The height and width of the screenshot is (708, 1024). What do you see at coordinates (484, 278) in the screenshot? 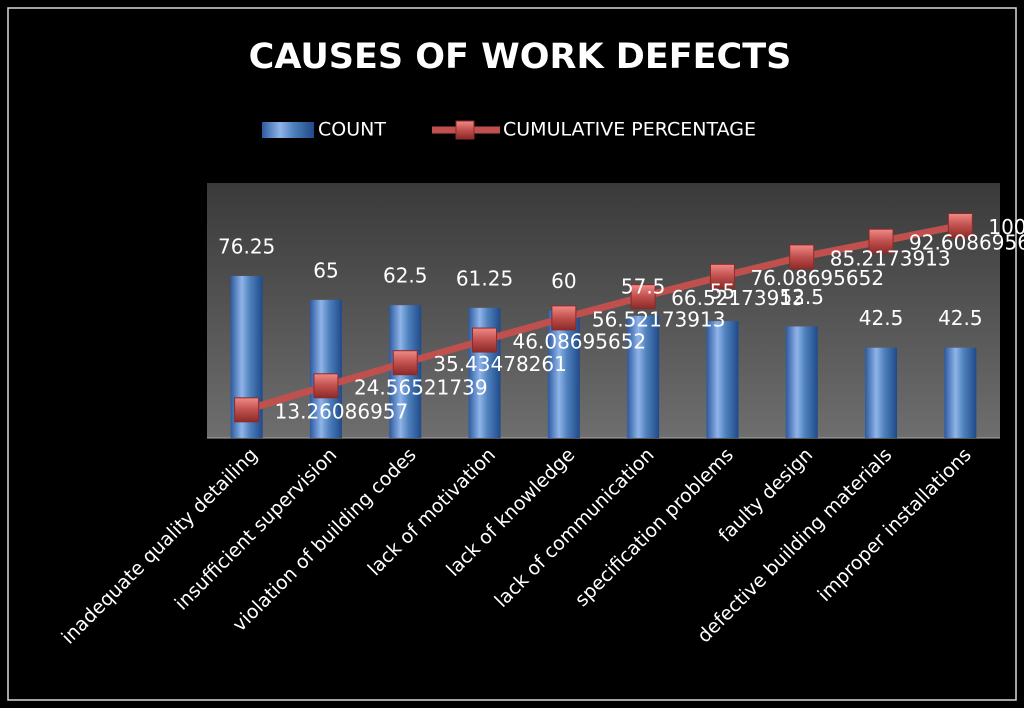
I see `bar-value-label: 61.25` at bounding box center [484, 278].